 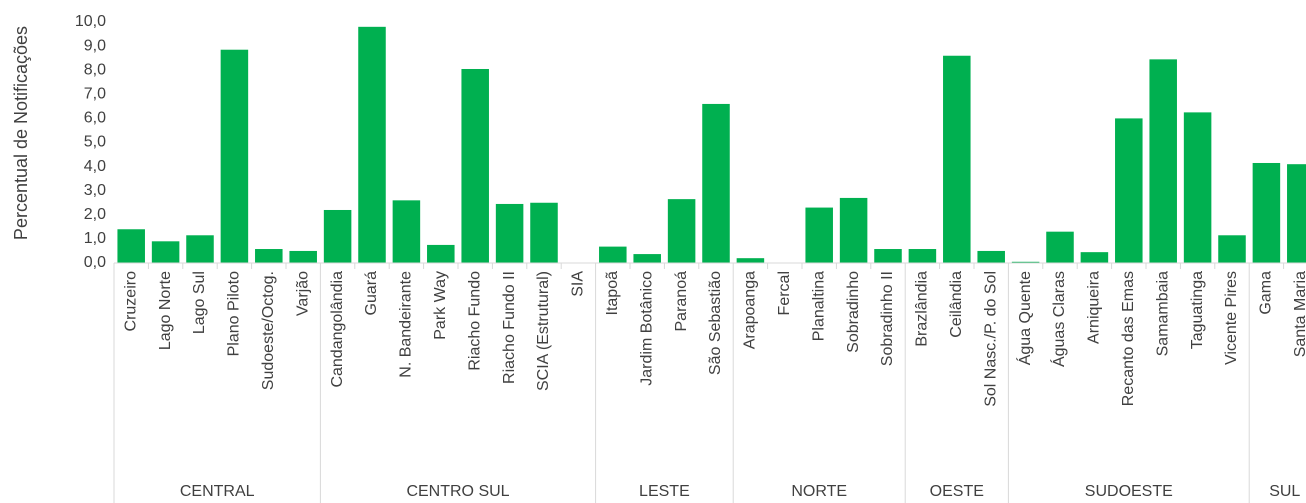 I want to click on x-tick-label: Jardim Botânico, so click(x=646, y=328).